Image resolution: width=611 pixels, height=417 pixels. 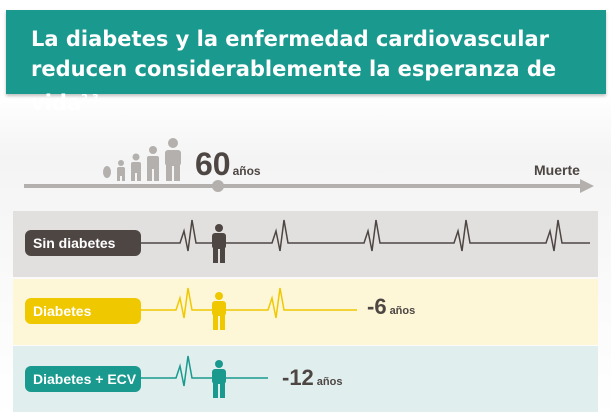 I want to click on heartbeat-line-sin-diabetes, so click(x=365, y=235).